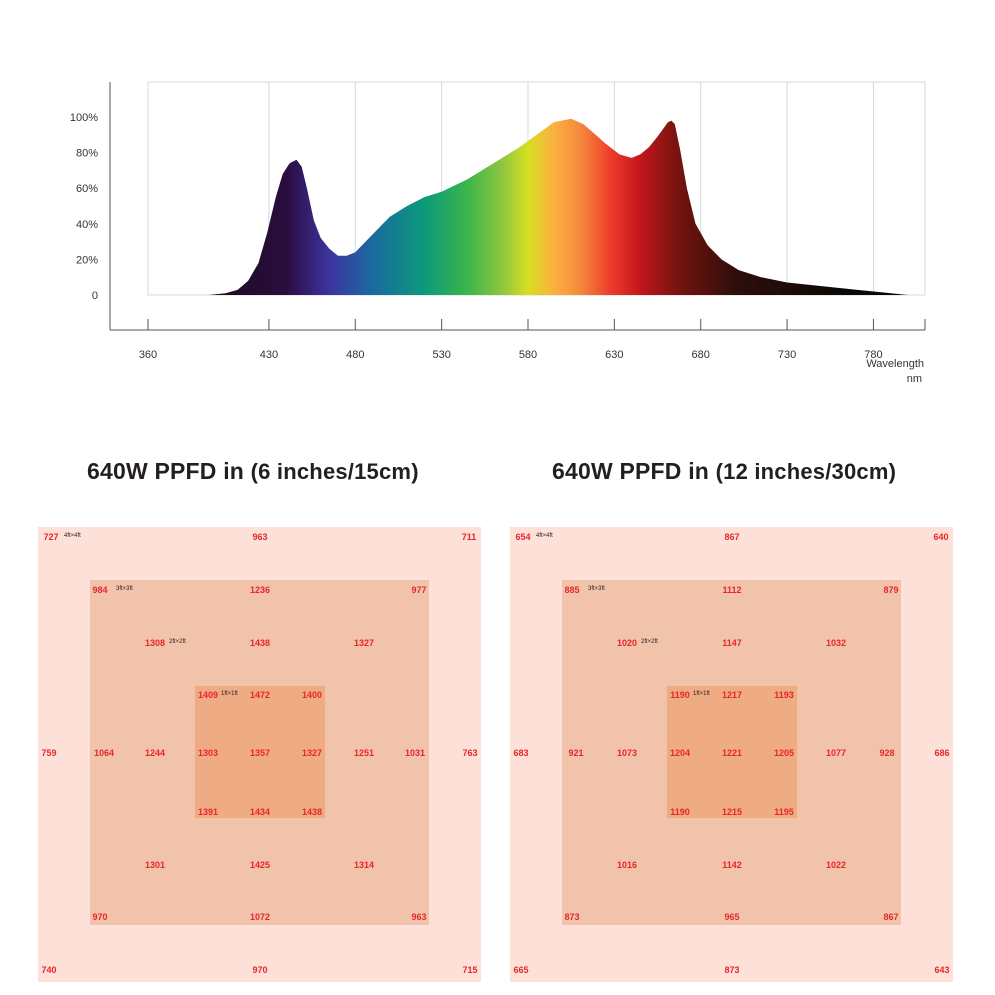  Describe the element at coordinates (836, 865) in the screenshot. I see `ppfd-value-w-br: 1022` at that location.